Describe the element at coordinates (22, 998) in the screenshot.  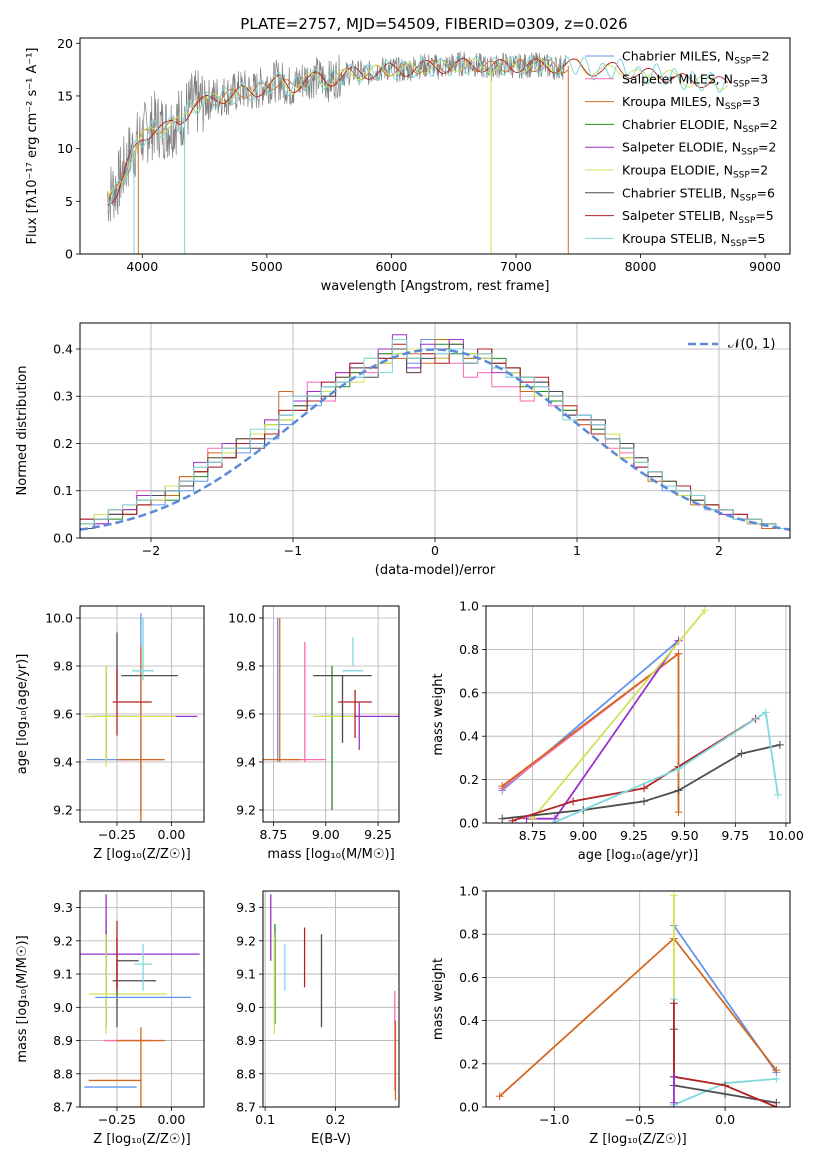
I see `y-axis-label: mass [log₁₀(M/M☉)]` at that location.